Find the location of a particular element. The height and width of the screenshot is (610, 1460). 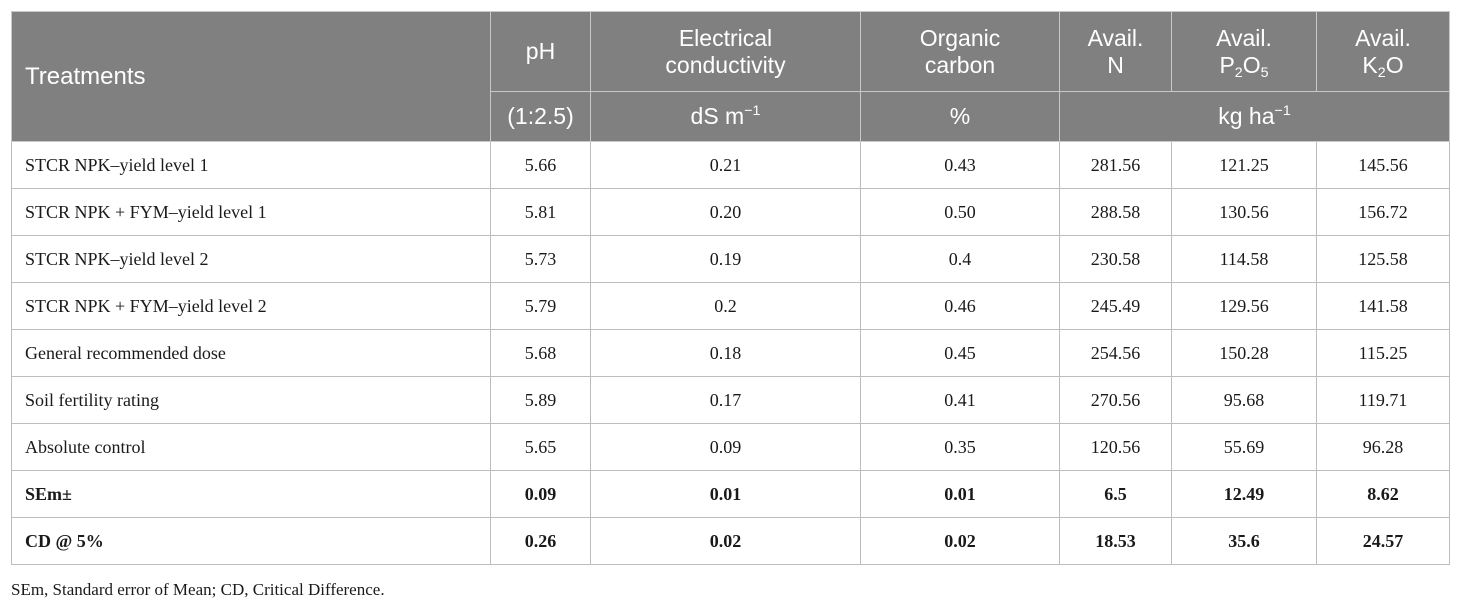

unit-oc: % is located at coordinates (960, 116).